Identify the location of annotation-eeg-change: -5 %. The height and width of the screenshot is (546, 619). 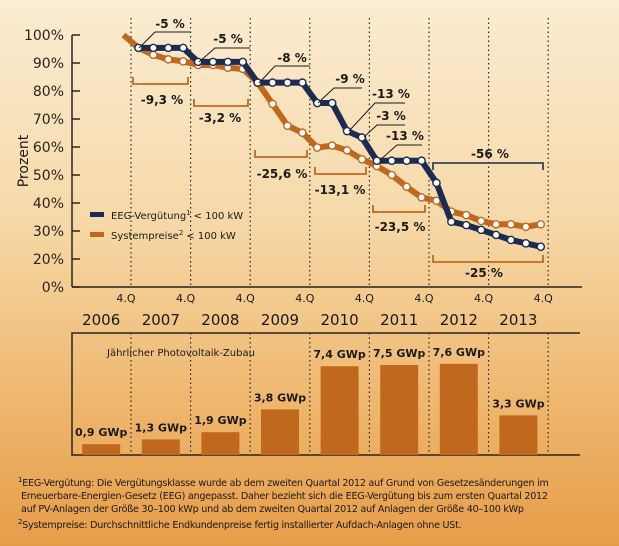
(170, 24).